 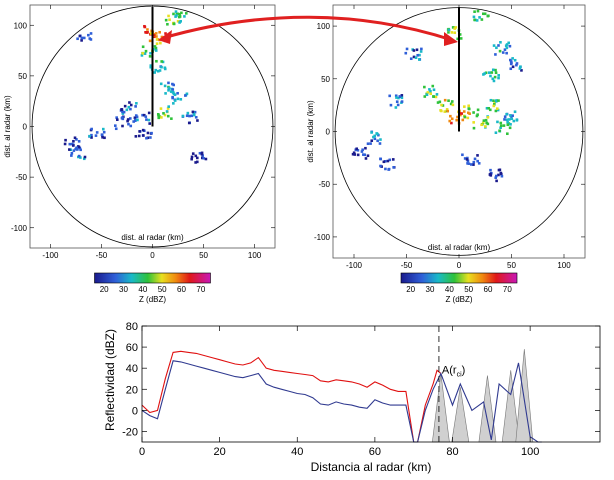 What do you see at coordinates (328, 132) in the screenshot?
I see `y-tick-label: 0` at bounding box center [328, 132].